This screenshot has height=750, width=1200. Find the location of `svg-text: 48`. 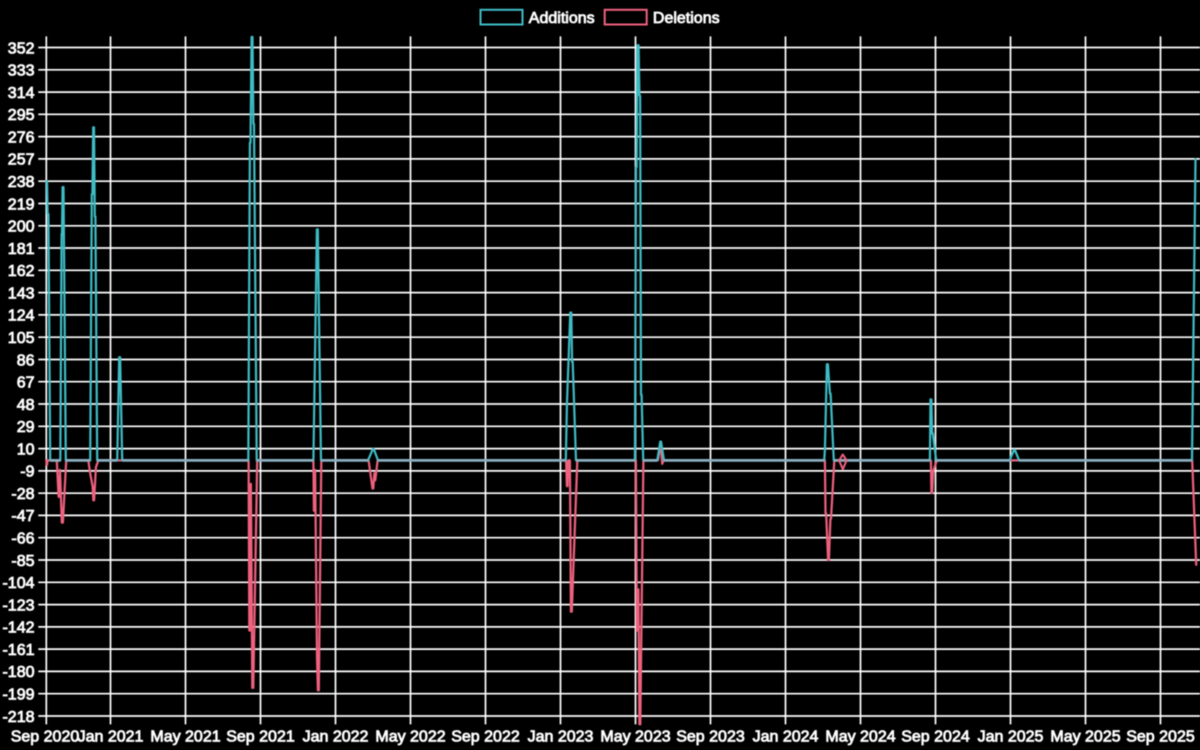

svg-text: 48 is located at coordinates (26, 405).